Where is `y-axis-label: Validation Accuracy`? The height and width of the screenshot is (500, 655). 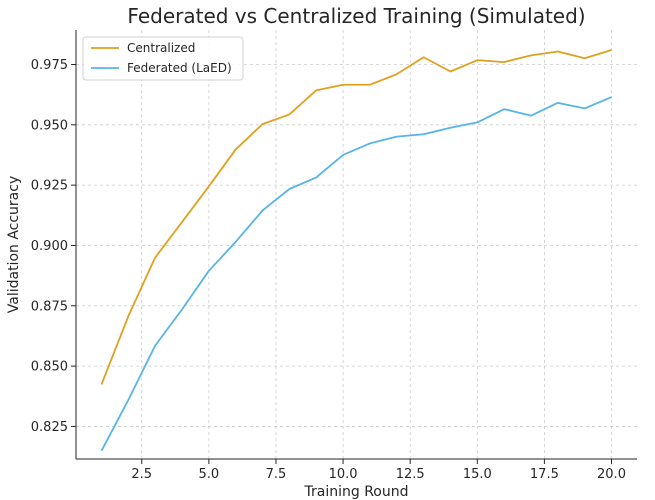 y-axis-label: Validation Accuracy is located at coordinates (14, 245).